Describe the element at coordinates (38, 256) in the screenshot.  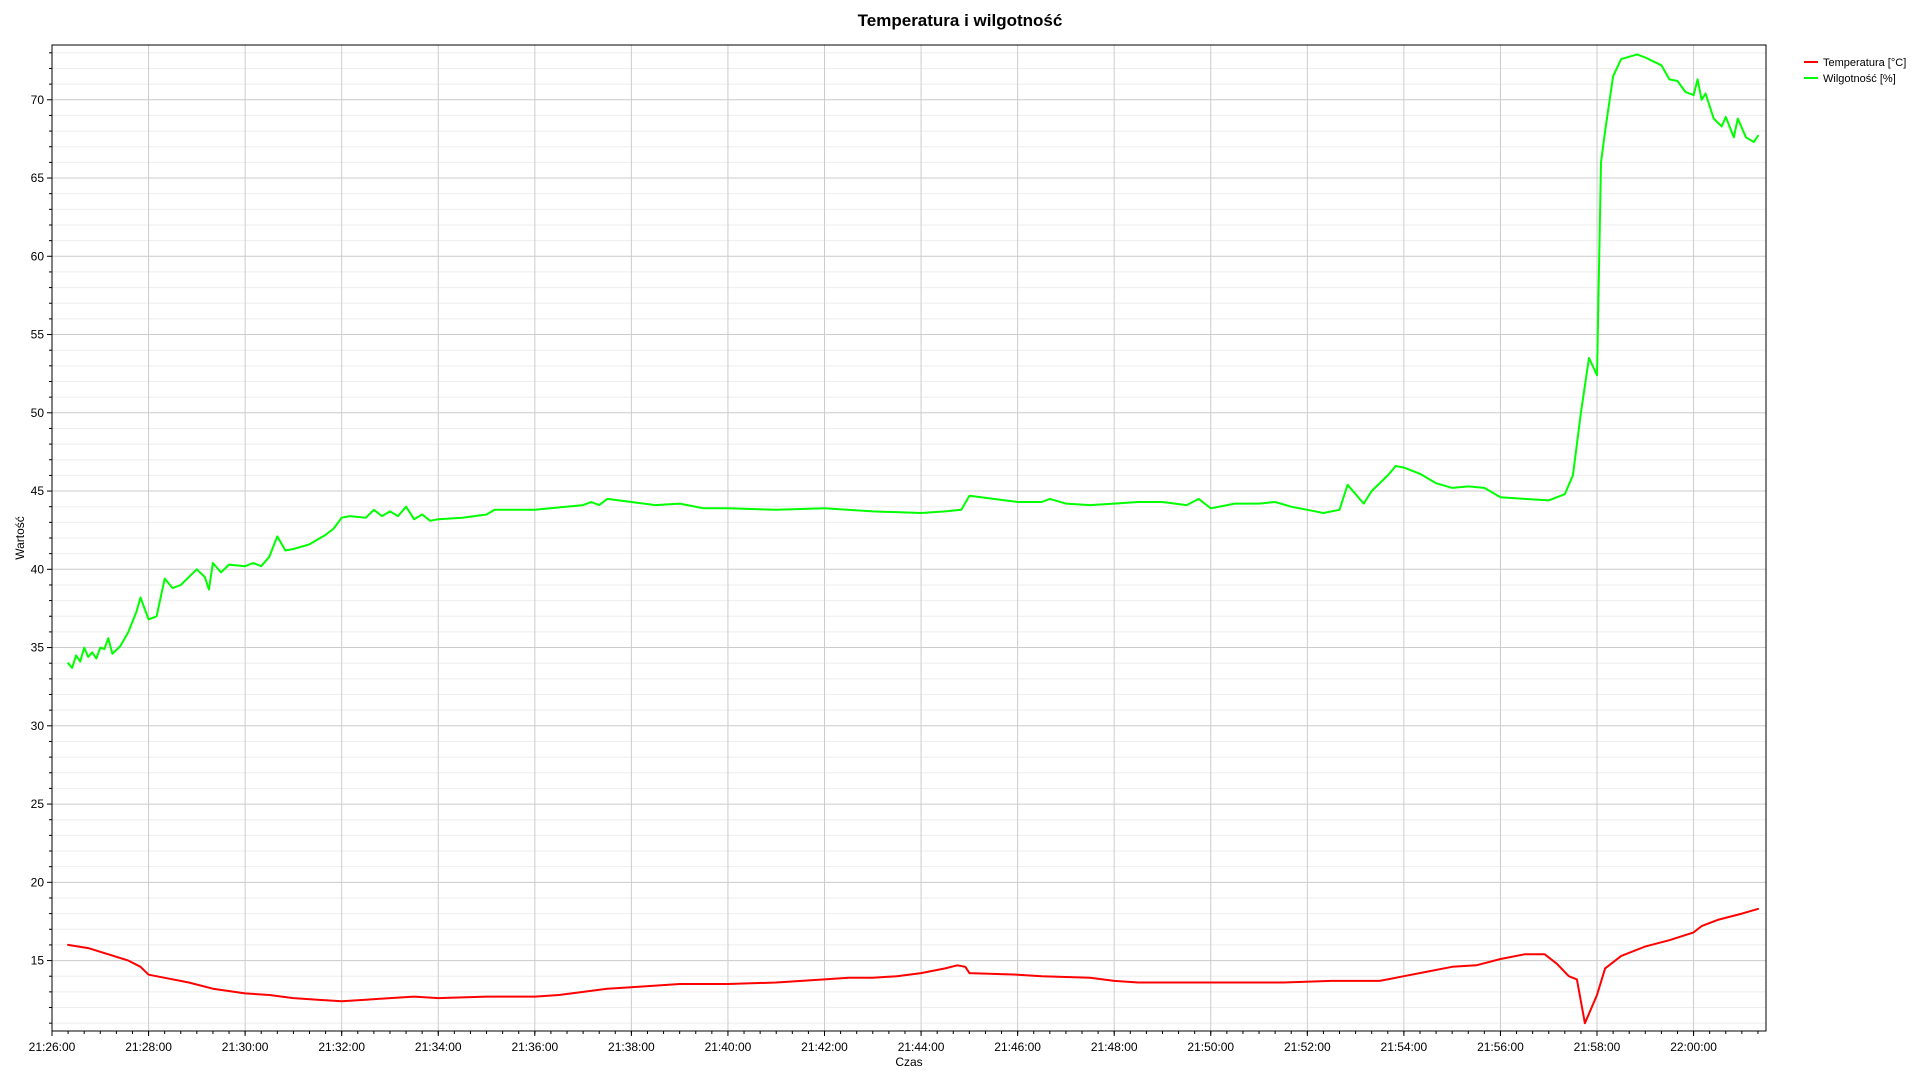
I see `y-tick-label: 60` at that location.